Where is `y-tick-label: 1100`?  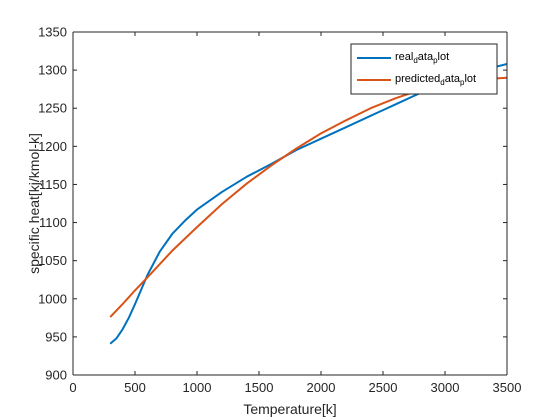
y-tick-label: 1100 is located at coordinates (53, 222).